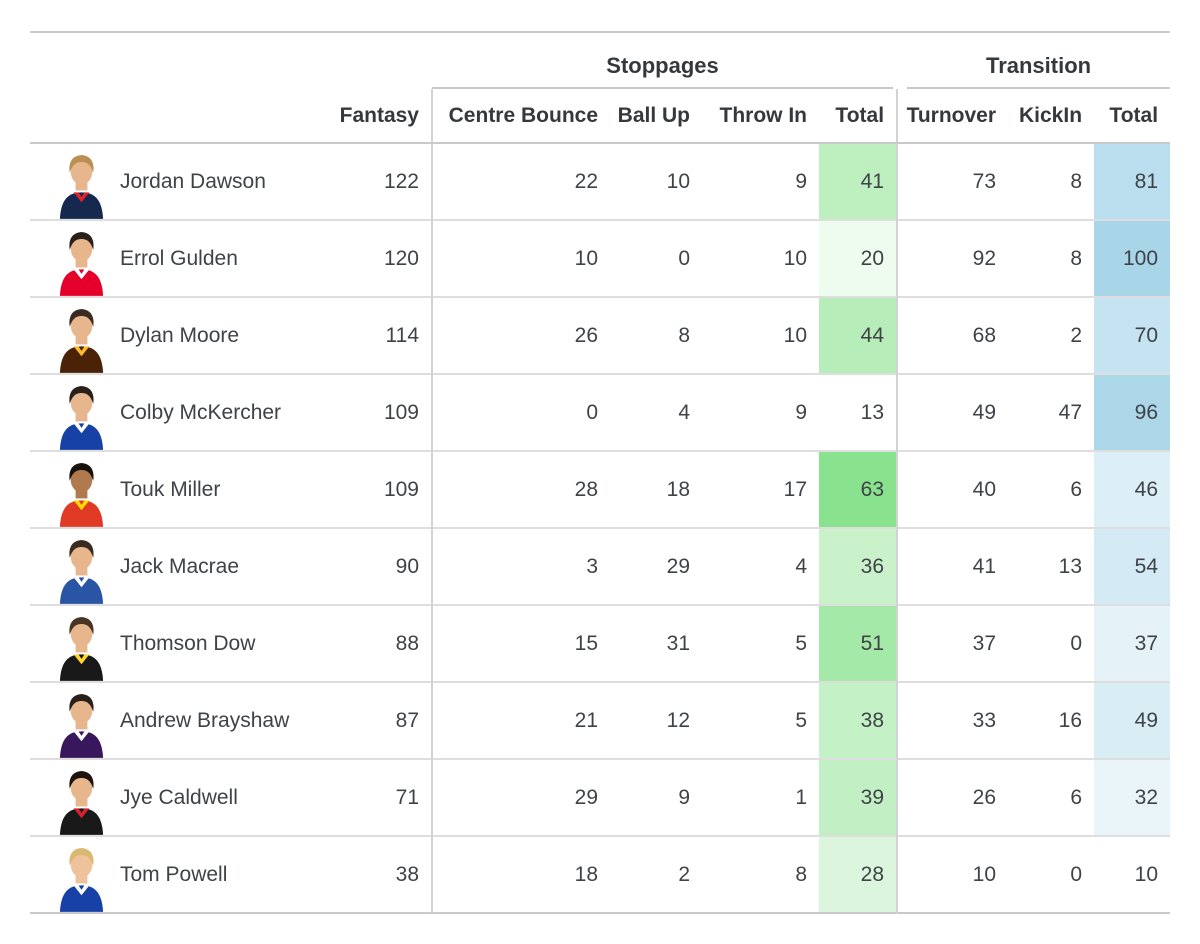 The image size is (1200, 944). I want to click on group-header-spacer, so click(231, 60).